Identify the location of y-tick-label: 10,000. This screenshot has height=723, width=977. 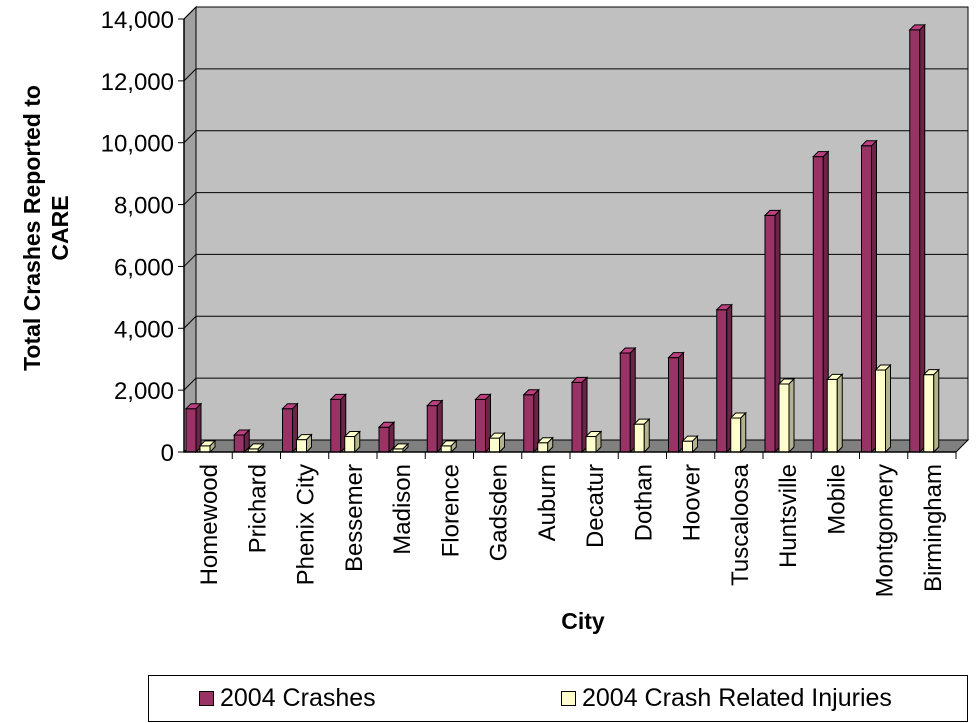
(137, 144).